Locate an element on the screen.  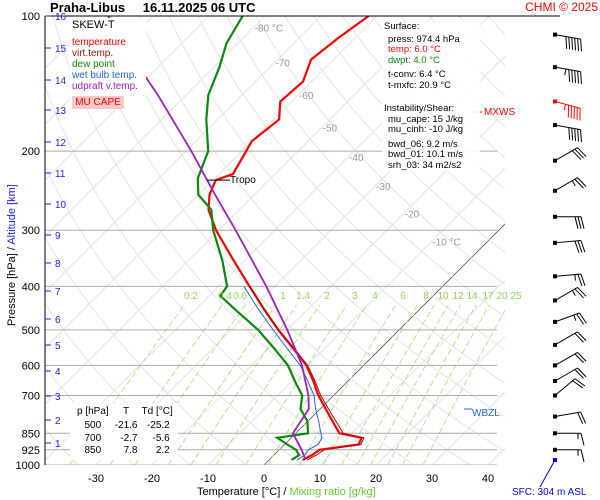
pressure-tick-label: 200 is located at coordinates (31, 152).